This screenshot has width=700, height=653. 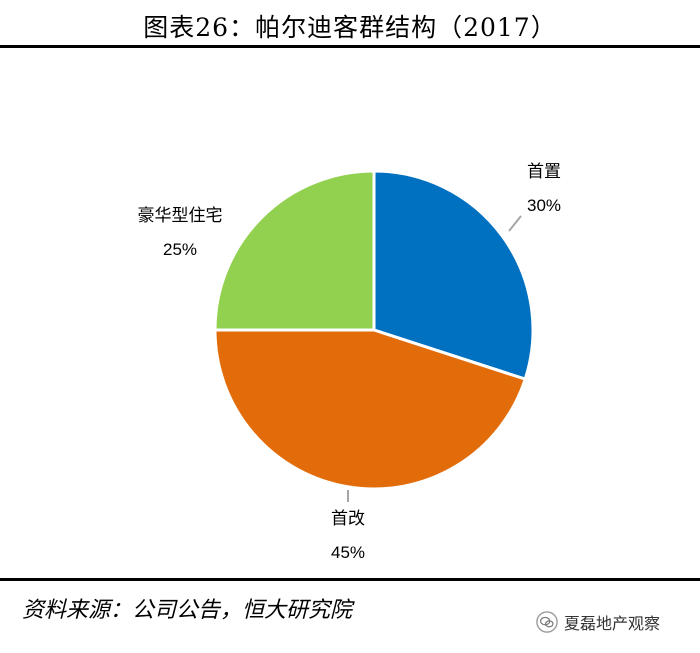 I want to click on top-divider, so click(x=350, y=46).